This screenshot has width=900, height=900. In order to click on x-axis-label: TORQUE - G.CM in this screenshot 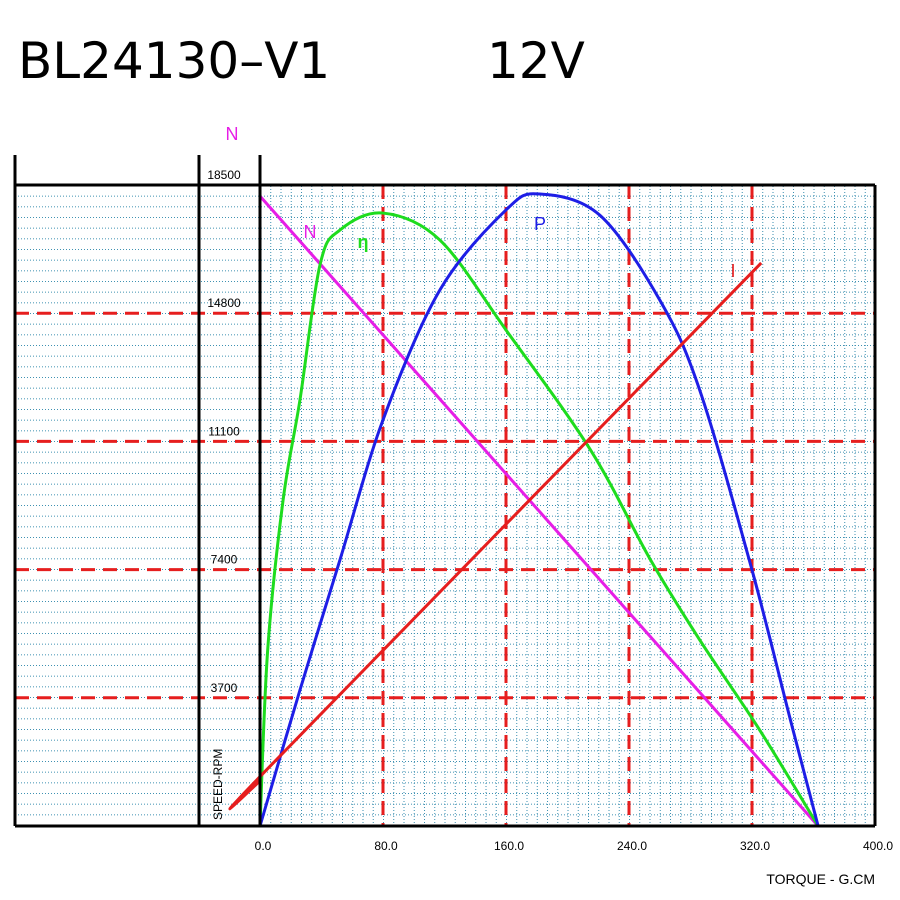, I will do `click(820, 879)`.